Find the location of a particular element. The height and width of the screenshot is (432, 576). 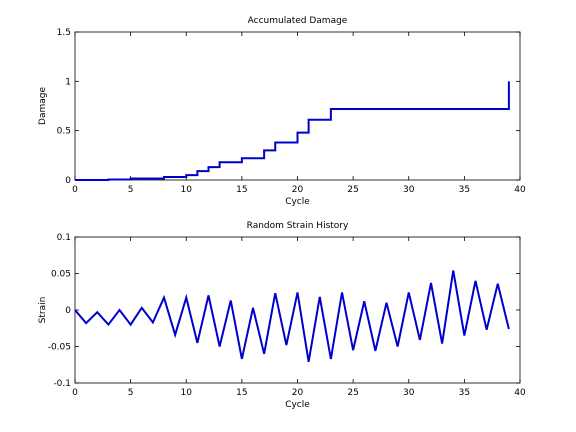

strain-x-tick-label: 30 is located at coordinates (409, 393).